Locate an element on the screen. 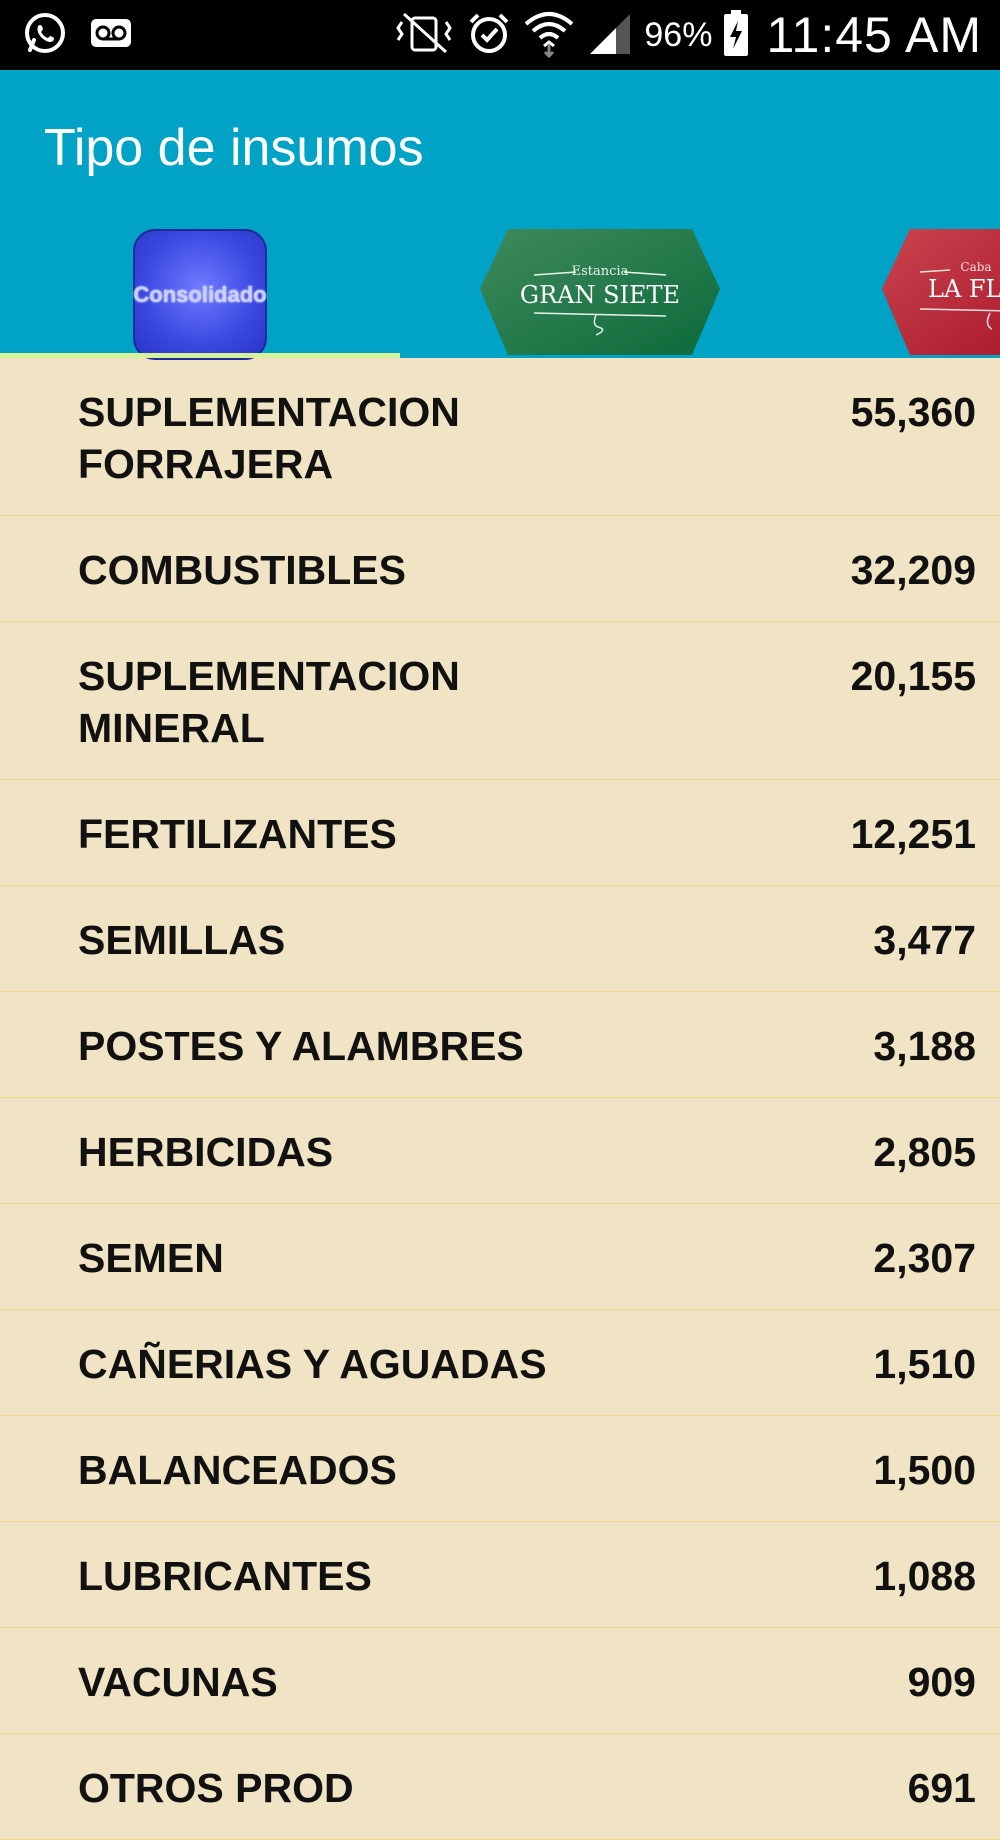 The height and width of the screenshot is (1840, 1000). item-value: 1,510 is located at coordinates (924, 1364).